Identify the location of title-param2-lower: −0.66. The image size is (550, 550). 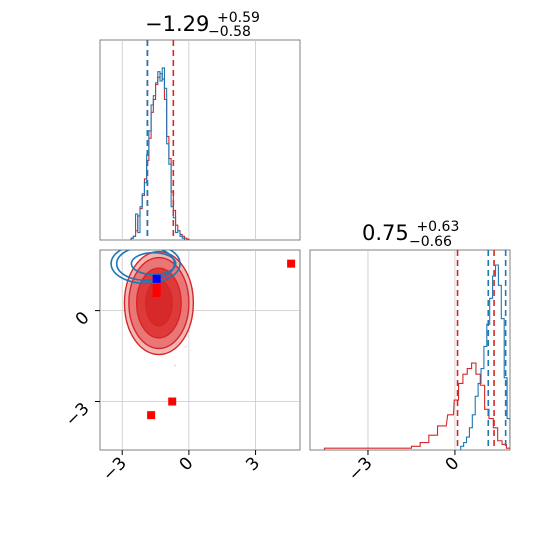
(430, 242).